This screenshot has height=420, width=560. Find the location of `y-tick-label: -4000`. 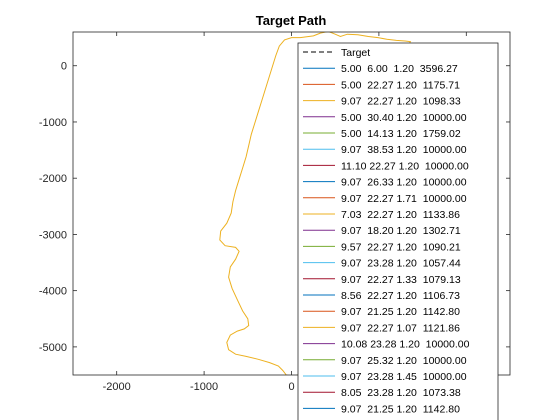

y-tick-label: -4000 is located at coordinates (53, 292).